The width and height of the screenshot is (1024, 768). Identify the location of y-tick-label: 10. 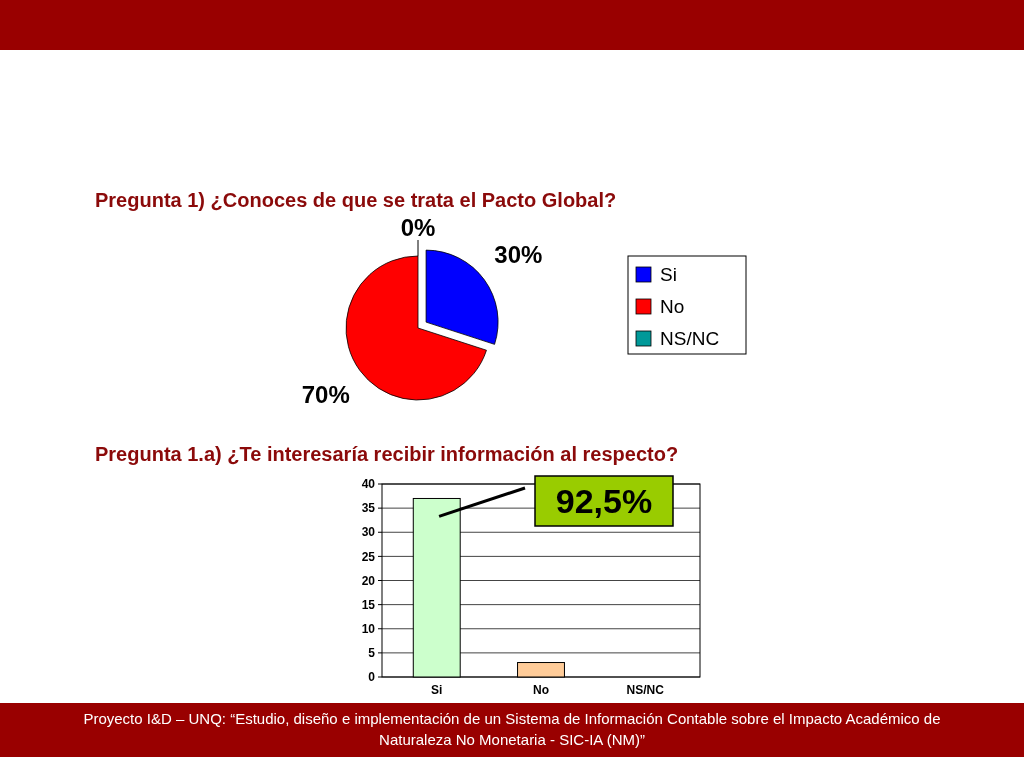
(368, 628).